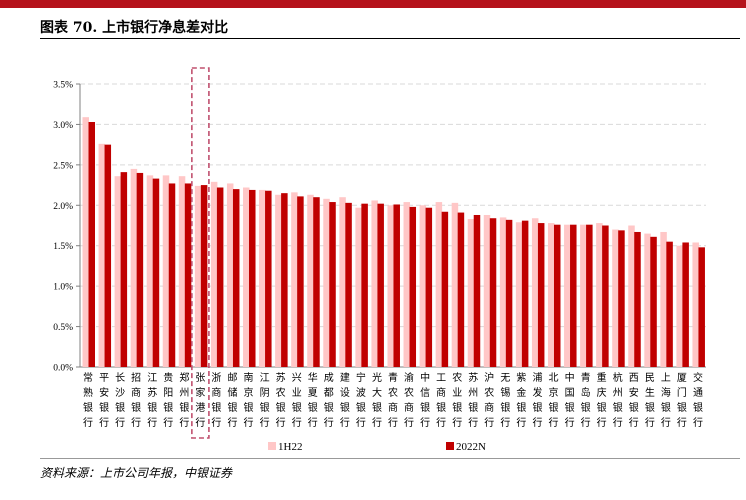 This screenshot has height=500, width=746. What do you see at coordinates (554, 392) in the screenshot?
I see `x-tick-label-char: 京` at bounding box center [554, 392].